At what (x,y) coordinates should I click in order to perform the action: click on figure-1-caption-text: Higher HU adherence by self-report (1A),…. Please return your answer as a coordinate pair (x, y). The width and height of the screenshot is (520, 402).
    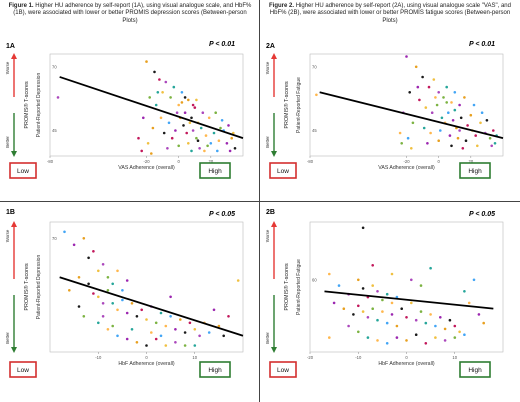
    Looking at the image, I should click on (132, 13).